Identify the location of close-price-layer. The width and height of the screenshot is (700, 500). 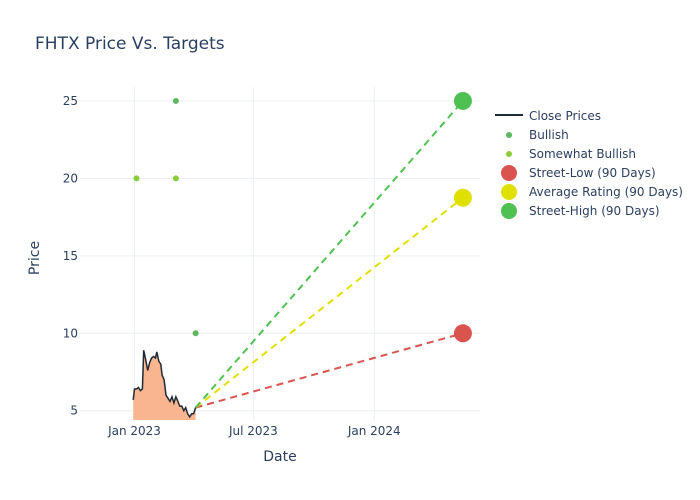
(164, 384).